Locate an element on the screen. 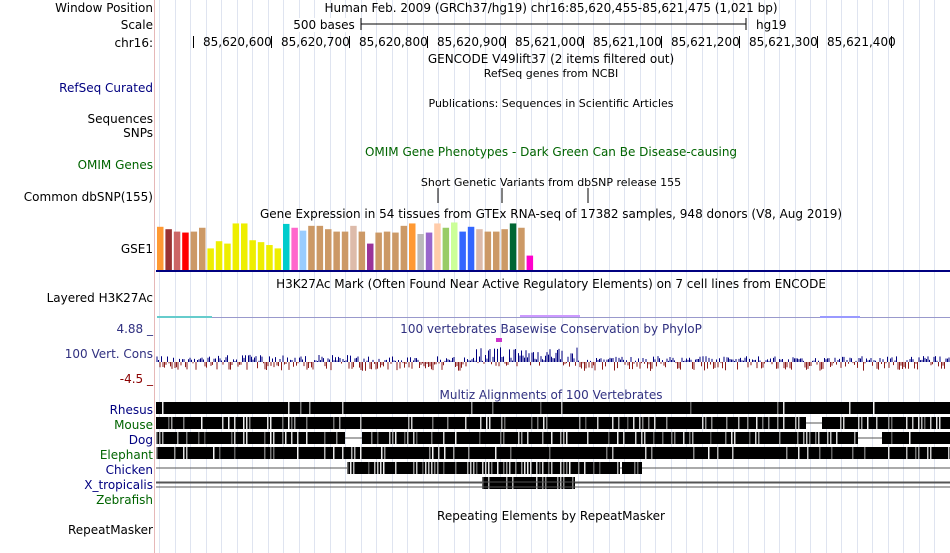  cons-min-label: -4.5 _ is located at coordinates (136, 379).